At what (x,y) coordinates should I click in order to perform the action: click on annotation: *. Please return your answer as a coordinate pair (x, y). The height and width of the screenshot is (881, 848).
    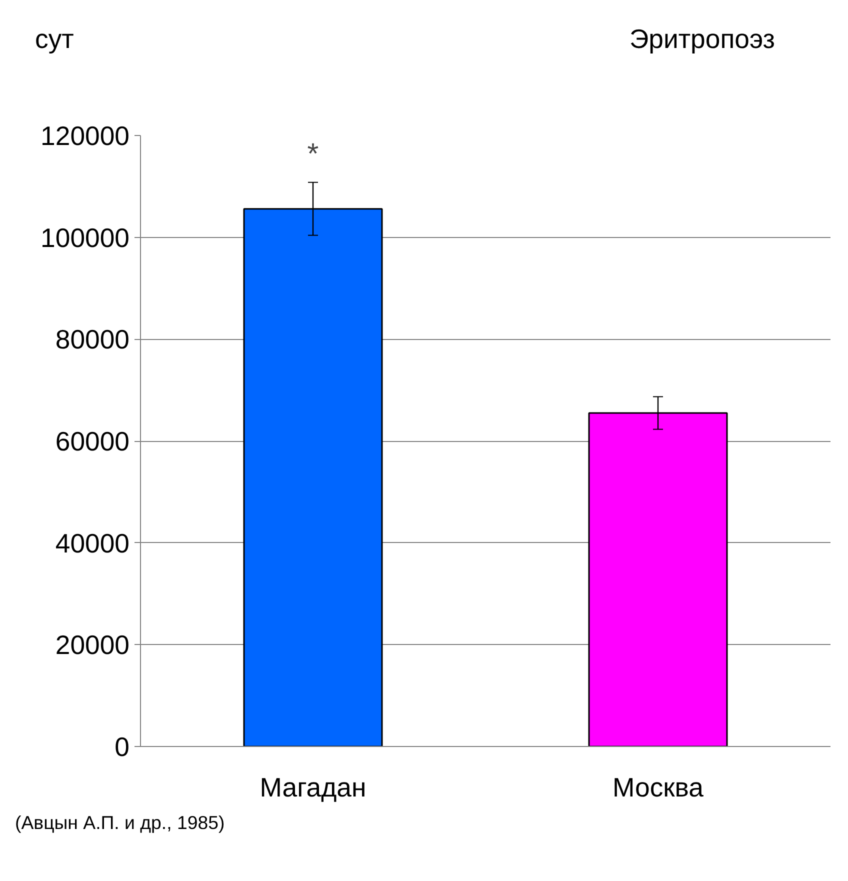
    Looking at the image, I should click on (313, 153).